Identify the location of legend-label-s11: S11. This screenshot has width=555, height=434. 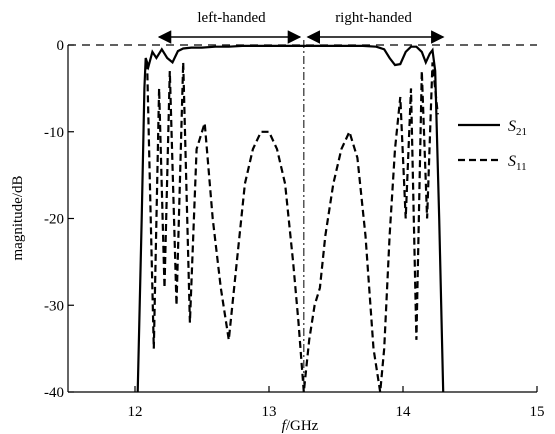
(517, 163).